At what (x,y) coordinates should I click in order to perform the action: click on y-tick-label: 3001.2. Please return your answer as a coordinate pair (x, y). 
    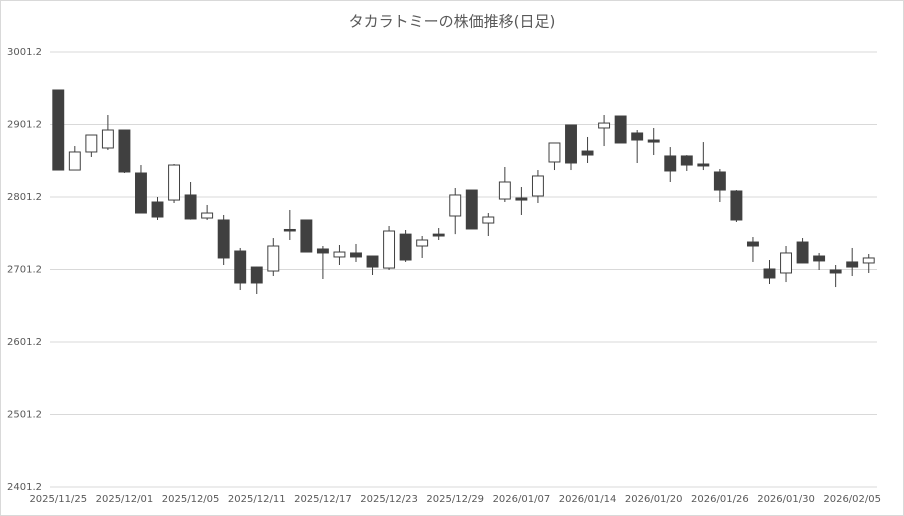
    Looking at the image, I should click on (24, 52).